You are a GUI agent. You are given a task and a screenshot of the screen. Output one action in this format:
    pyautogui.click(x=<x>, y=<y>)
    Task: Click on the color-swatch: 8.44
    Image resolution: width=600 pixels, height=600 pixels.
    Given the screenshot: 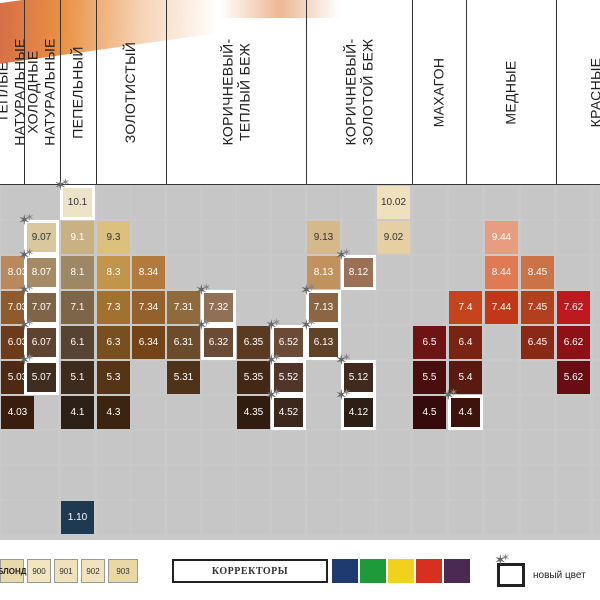 What is the action you would take?
    pyautogui.click(x=501, y=272)
    